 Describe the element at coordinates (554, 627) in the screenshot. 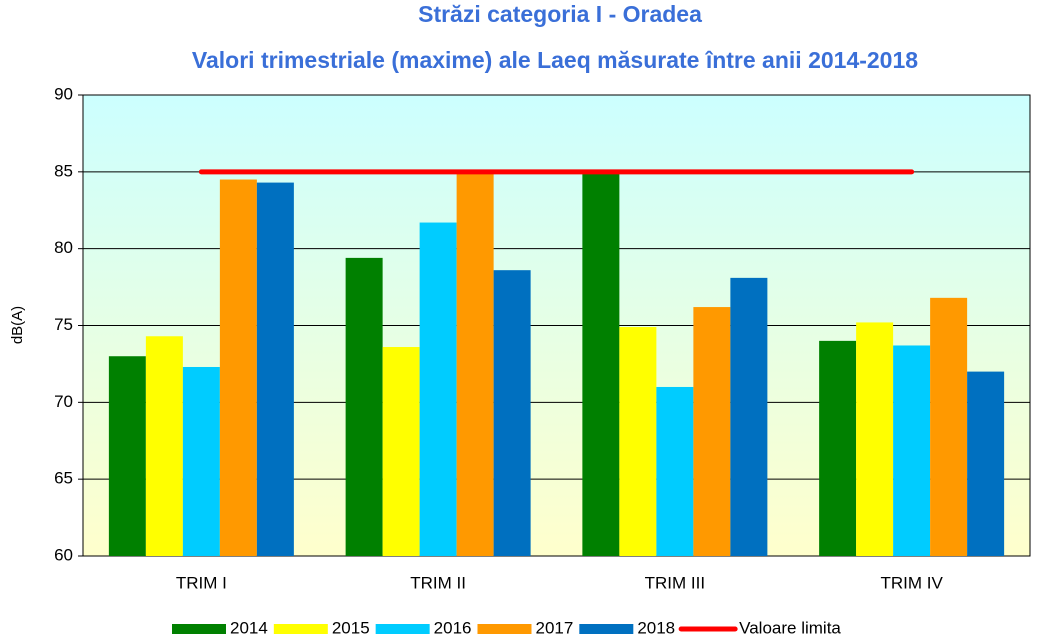

I see `legend-label: 2017` at that location.